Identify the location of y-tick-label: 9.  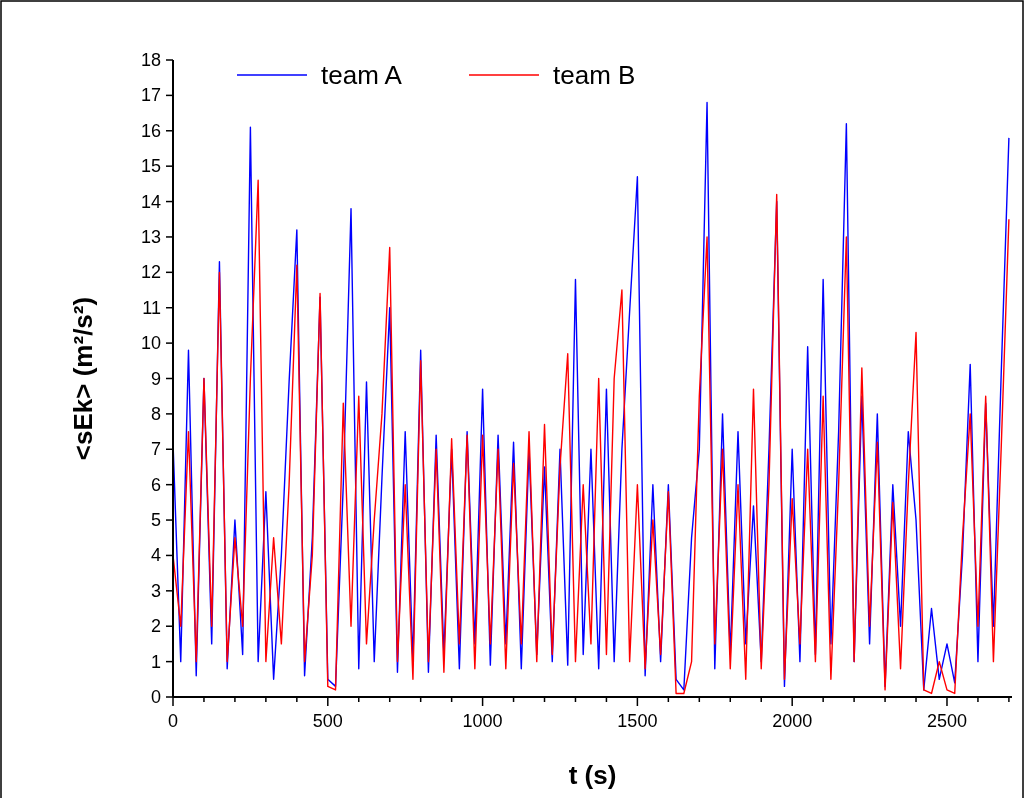
(155, 378).